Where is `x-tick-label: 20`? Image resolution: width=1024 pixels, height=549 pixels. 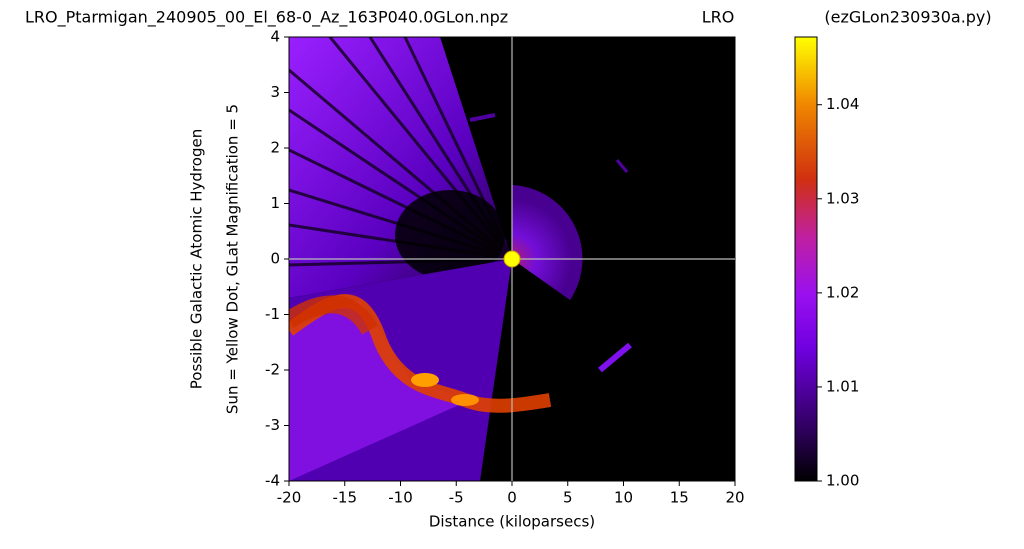 x-tick-label: 20 is located at coordinates (734, 498).